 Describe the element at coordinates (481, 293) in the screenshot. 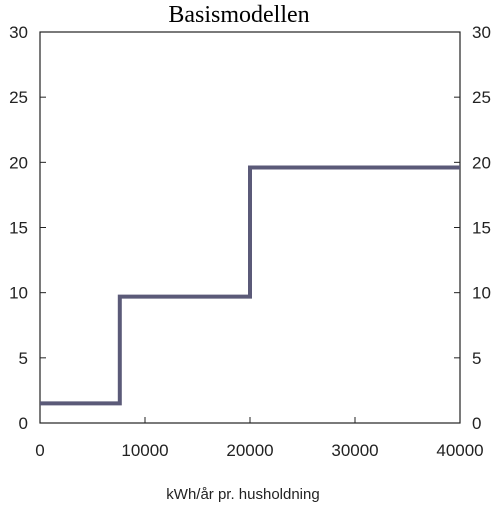

I see `y-tick-label-right: 10` at that location.